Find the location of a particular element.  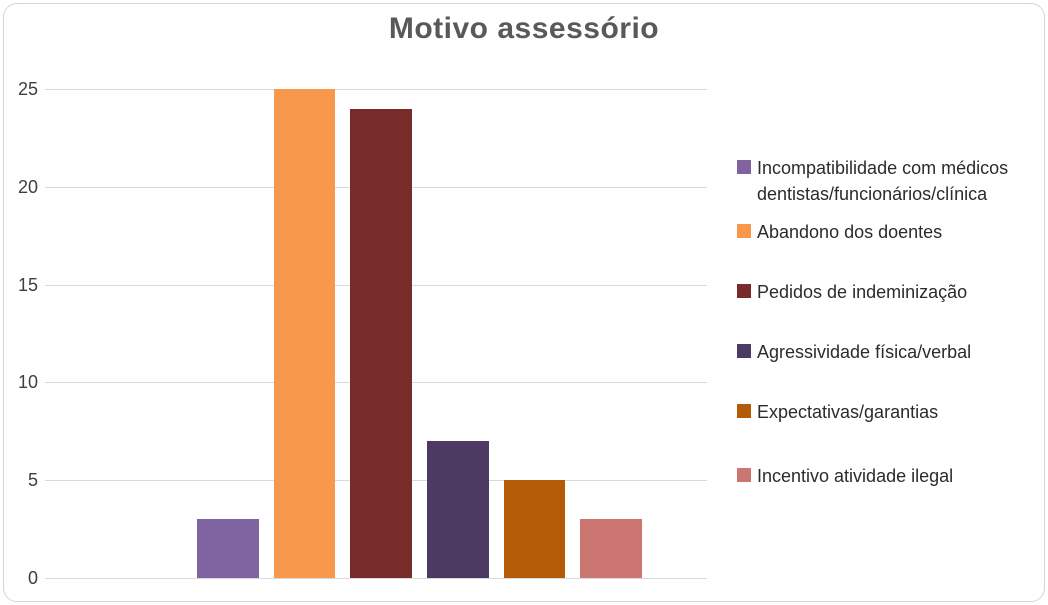

legend-label: Incentivo atividade ilegal is located at coordinates (855, 476).